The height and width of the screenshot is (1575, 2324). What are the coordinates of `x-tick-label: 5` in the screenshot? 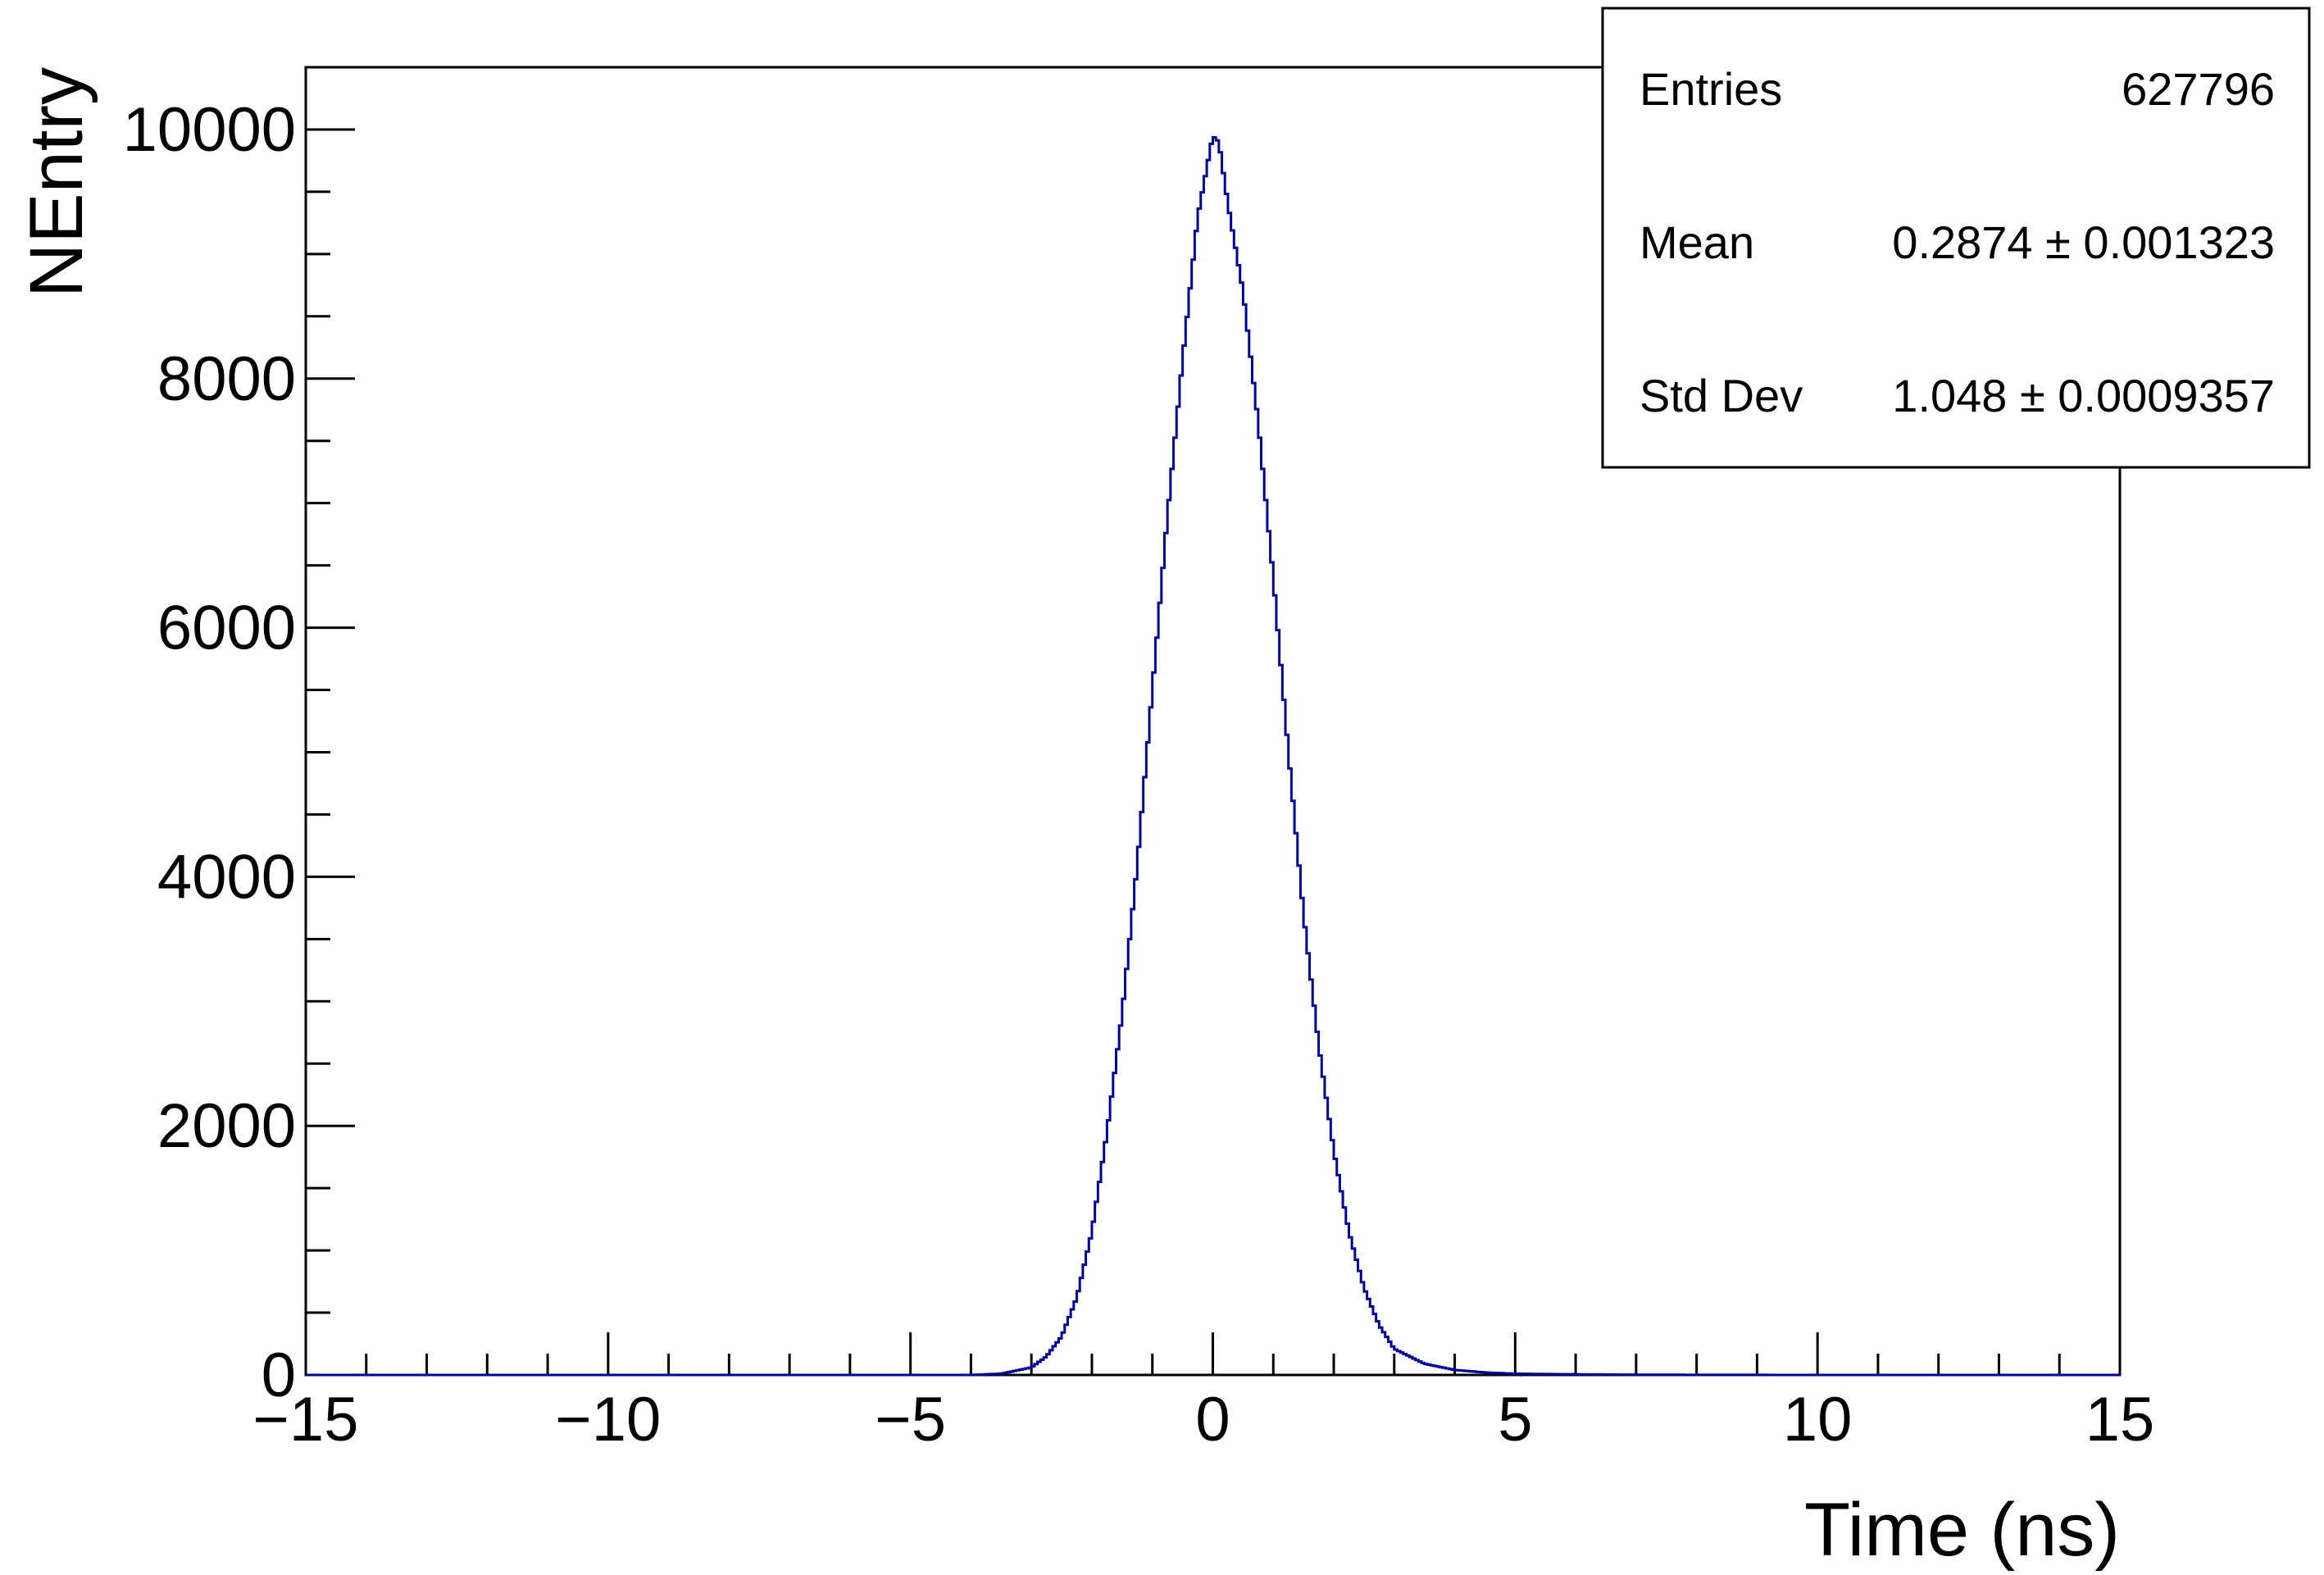 It's located at (1515, 1419).